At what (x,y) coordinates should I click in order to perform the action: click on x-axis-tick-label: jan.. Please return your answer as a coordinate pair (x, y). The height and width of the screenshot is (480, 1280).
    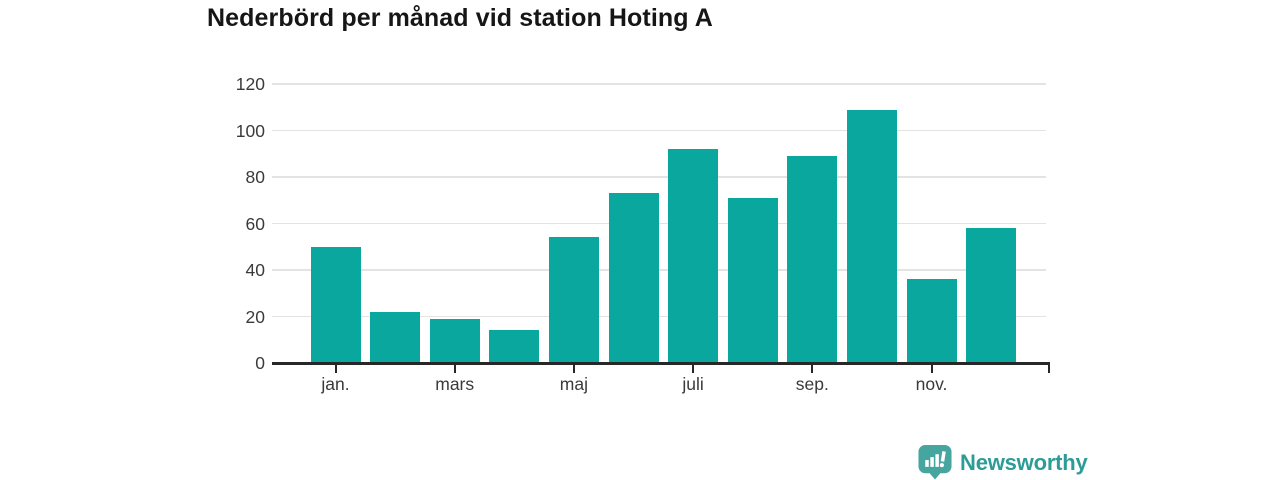
    Looking at the image, I should click on (335, 384).